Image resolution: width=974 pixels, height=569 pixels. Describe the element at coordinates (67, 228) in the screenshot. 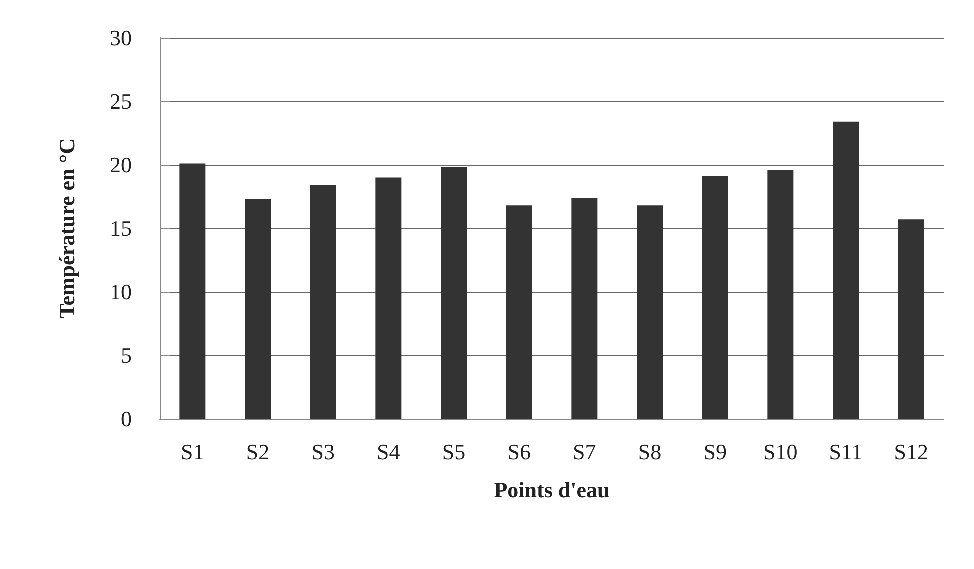

I see `y-axis-title: Température en °C` at that location.